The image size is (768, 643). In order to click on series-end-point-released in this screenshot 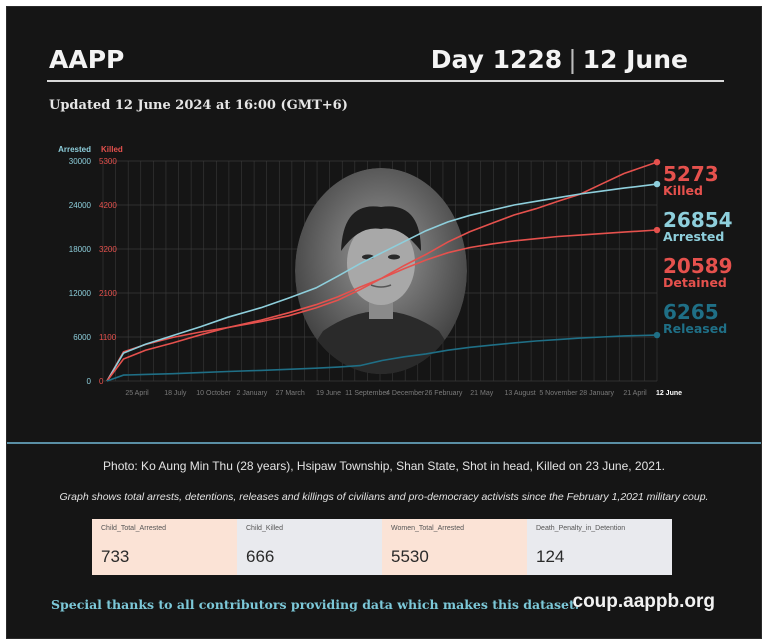, I will do `click(657, 335)`.